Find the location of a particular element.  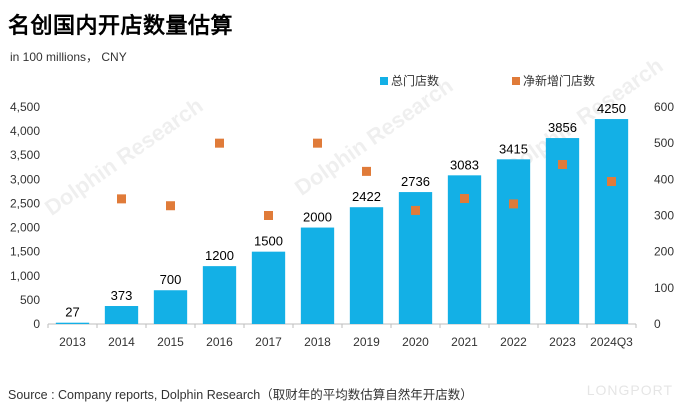

bar-data-label: 3856 is located at coordinates (562, 127).